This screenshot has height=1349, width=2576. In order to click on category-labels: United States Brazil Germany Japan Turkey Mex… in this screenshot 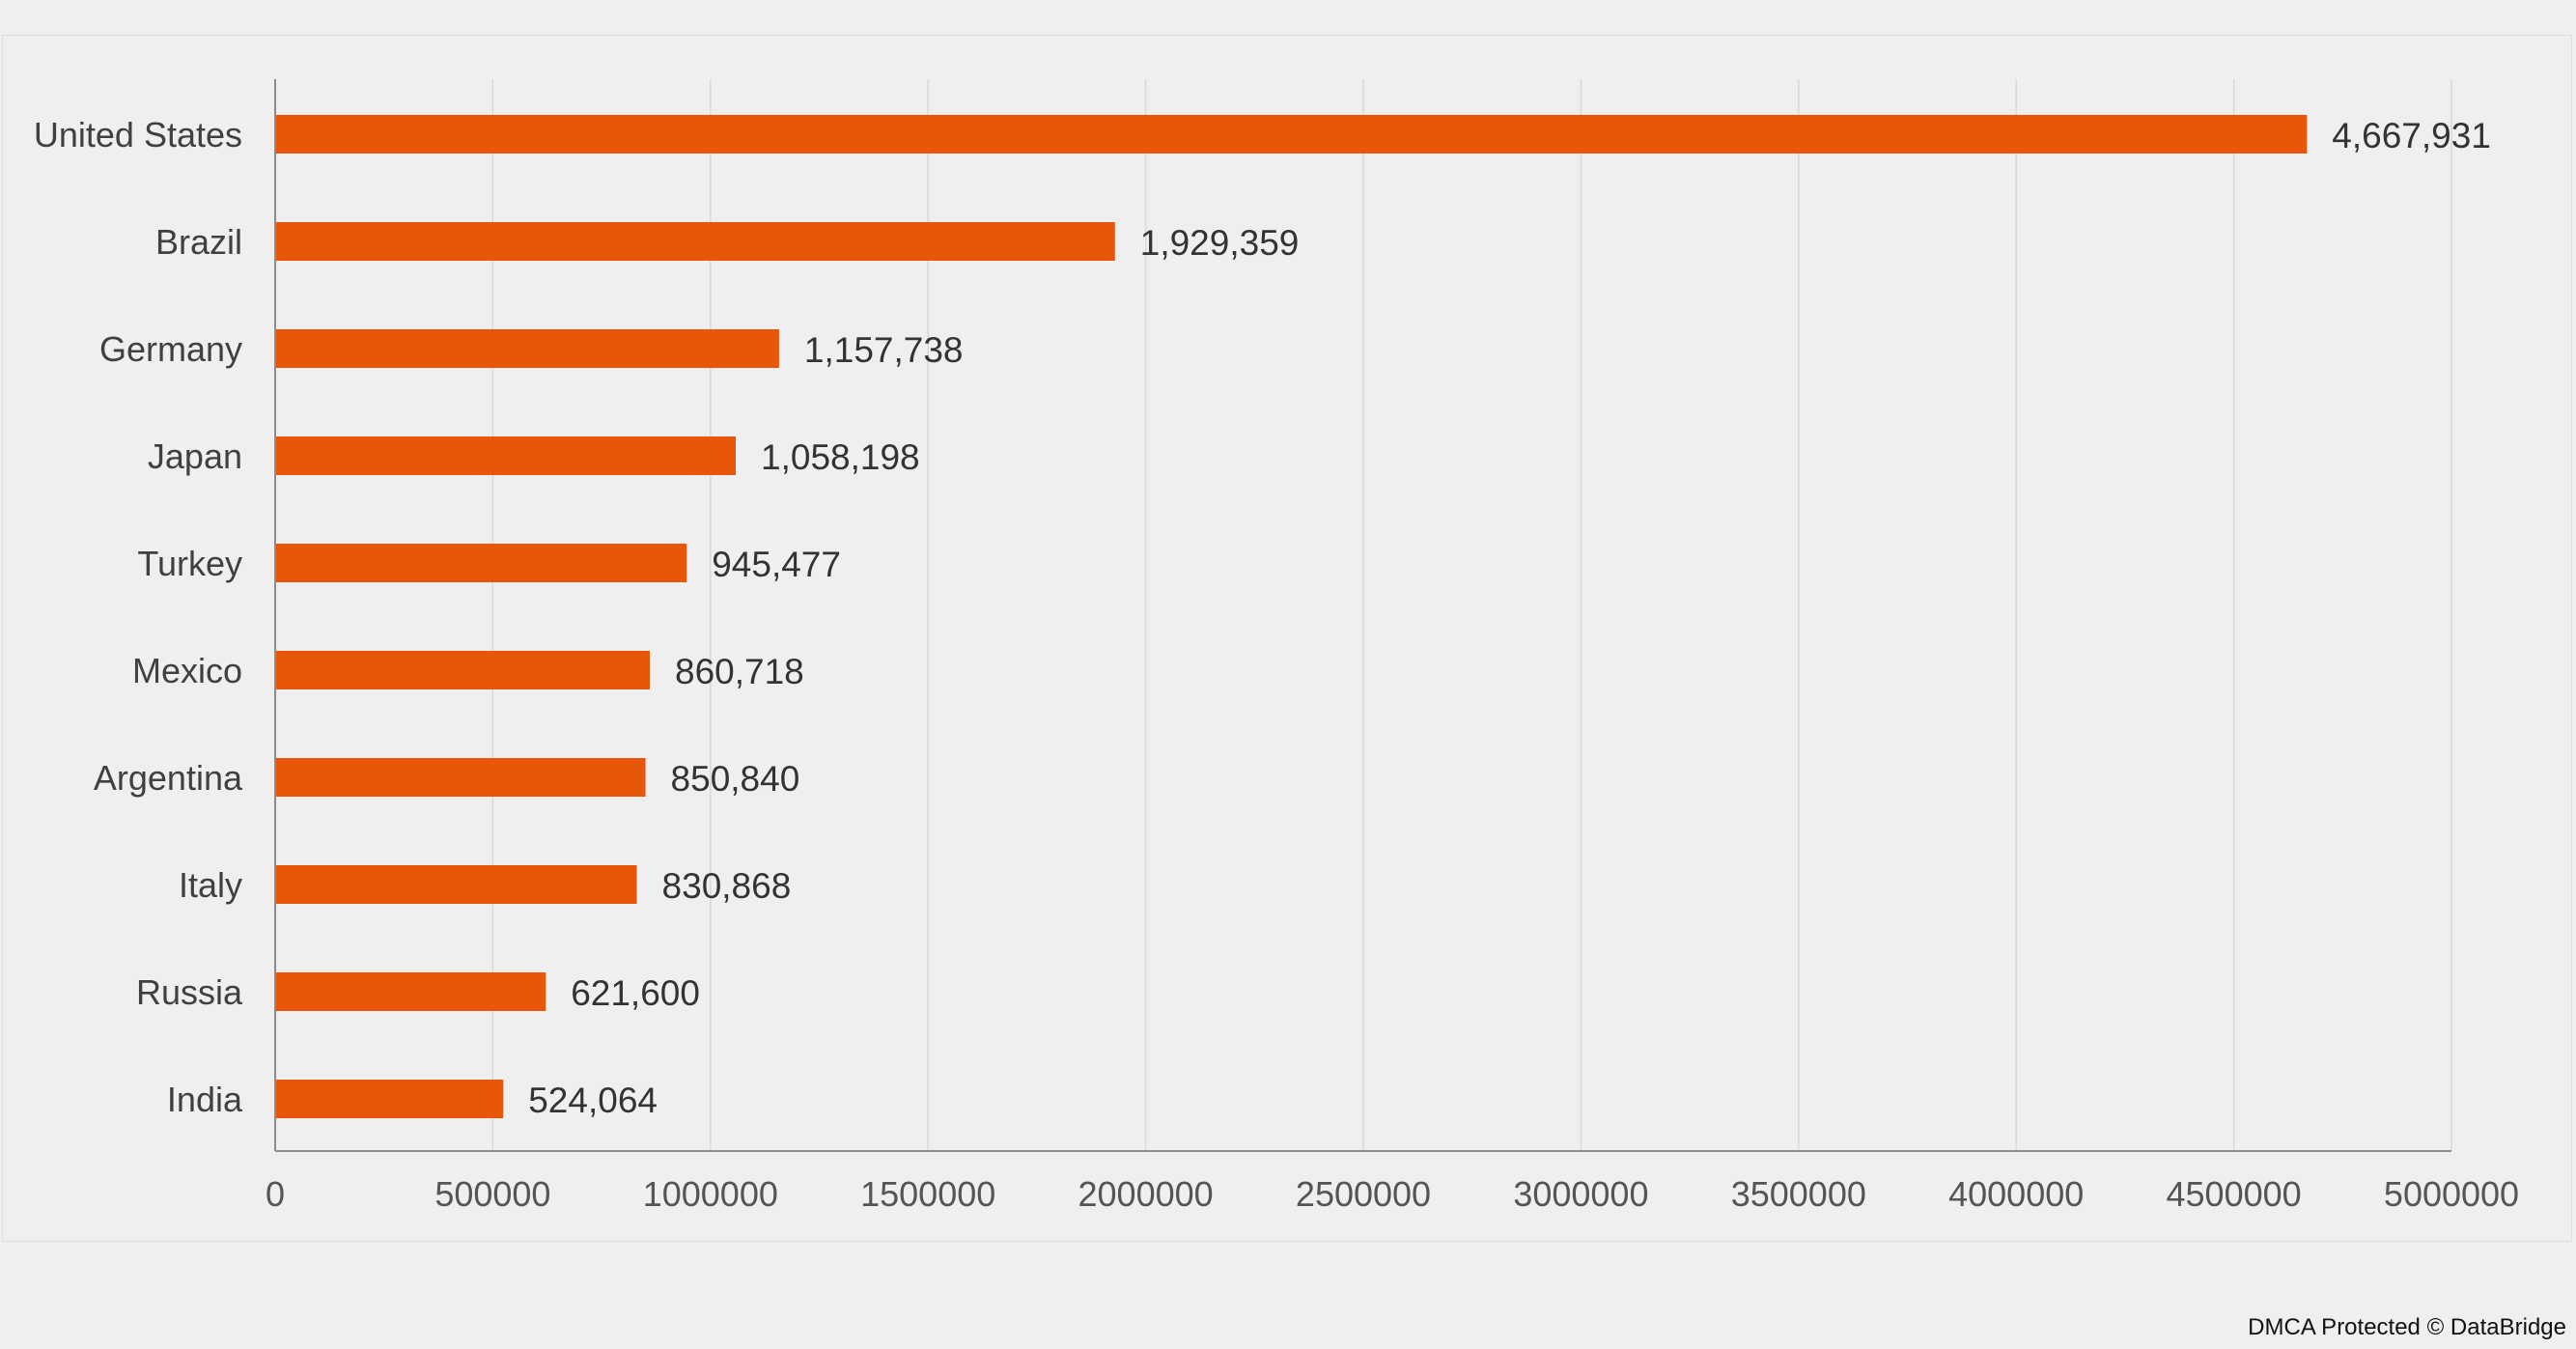, I will do `click(139, 617)`.